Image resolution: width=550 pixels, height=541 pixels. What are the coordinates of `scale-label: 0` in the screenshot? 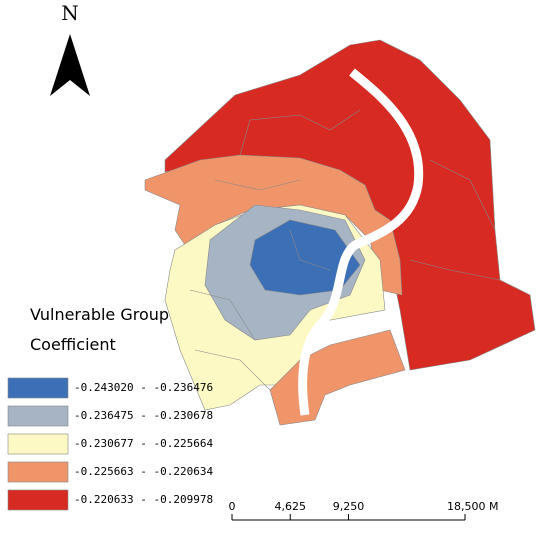 It's located at (232, 506).